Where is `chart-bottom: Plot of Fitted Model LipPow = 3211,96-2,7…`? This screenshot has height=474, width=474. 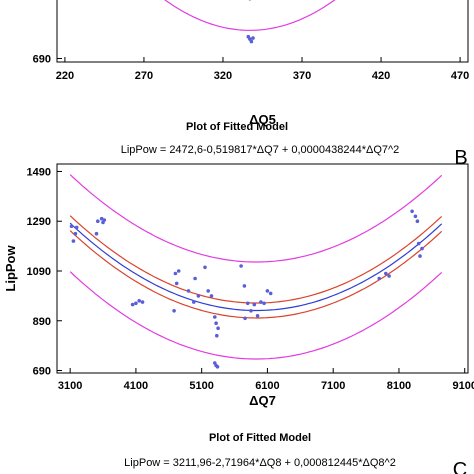
chart-bottom: Plot of Fitted Model LipPow = 3211,96-2,7… is located at coordinates (295, 453).